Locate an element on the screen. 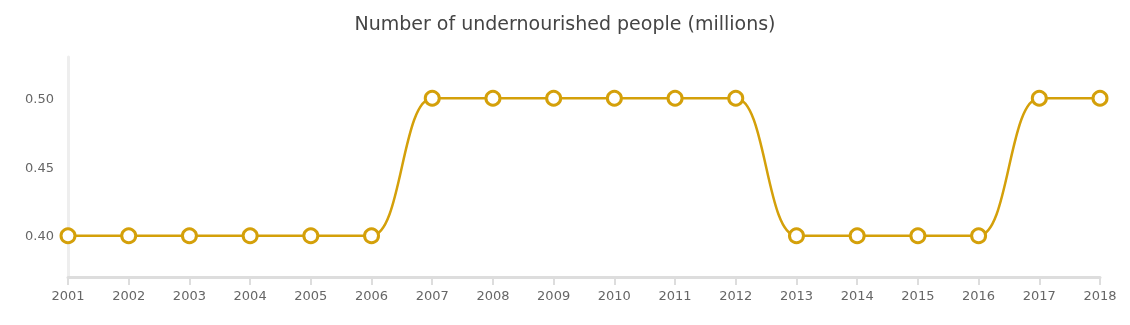  x-tick-label: 2010 is located at coordinates (614, 295).